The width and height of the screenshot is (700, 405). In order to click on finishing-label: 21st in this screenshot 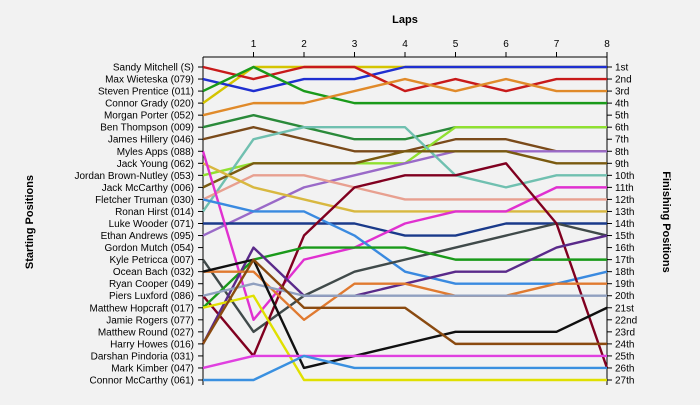, I will do `click(624, 308)`.